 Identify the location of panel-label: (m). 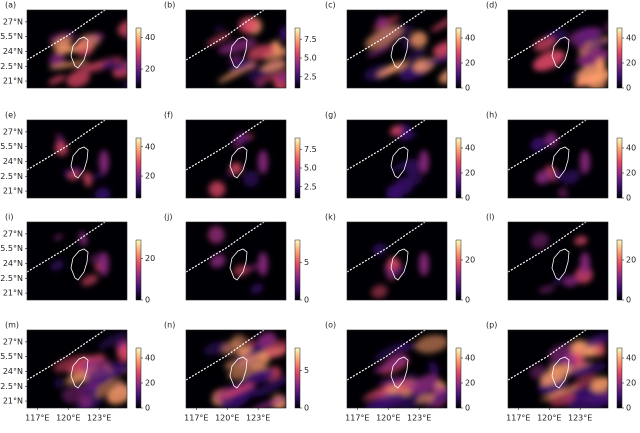
(12, 325).